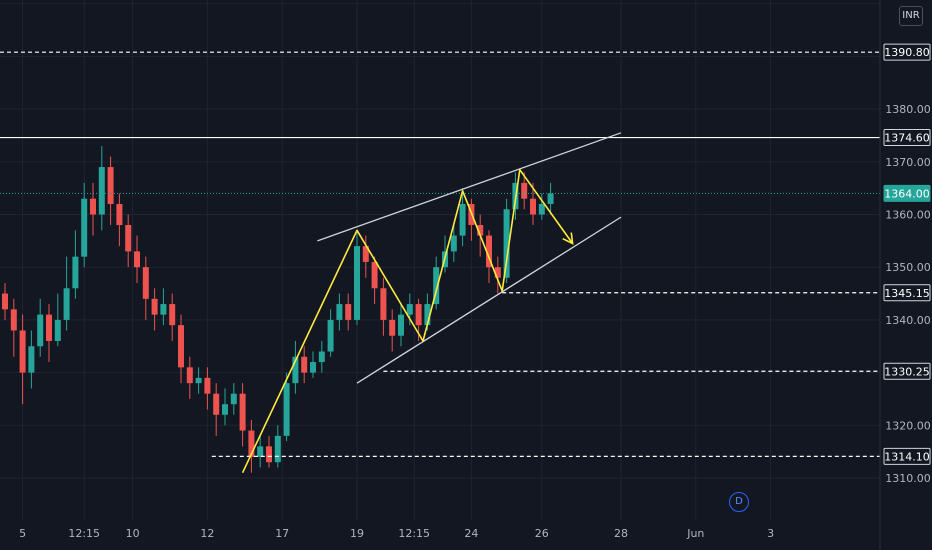 The height and width of the screenshot is (550, 932). Describe the element at coordinates (489, 300) in the screenshot. I see `channel-lower-line` at that location.